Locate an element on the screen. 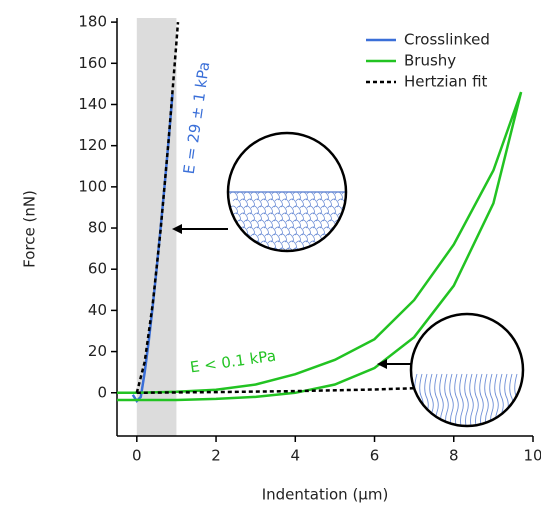  legend-label: Brushy is located at coordinates (430, 61).